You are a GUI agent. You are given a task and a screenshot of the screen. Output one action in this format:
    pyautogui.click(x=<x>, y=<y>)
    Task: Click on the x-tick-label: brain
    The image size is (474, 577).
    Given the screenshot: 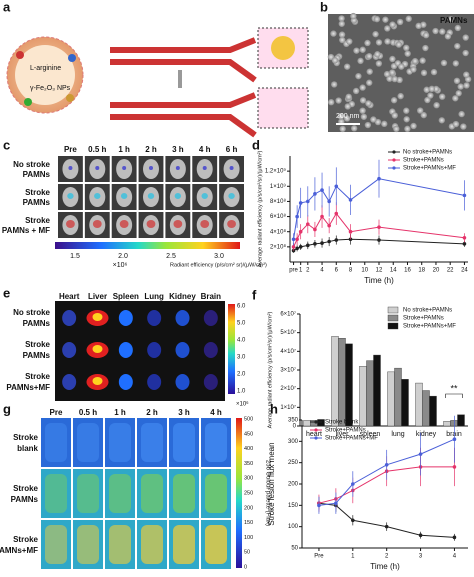 What is the action you would take?
    pyautogui.click(x=454, y=434)
    